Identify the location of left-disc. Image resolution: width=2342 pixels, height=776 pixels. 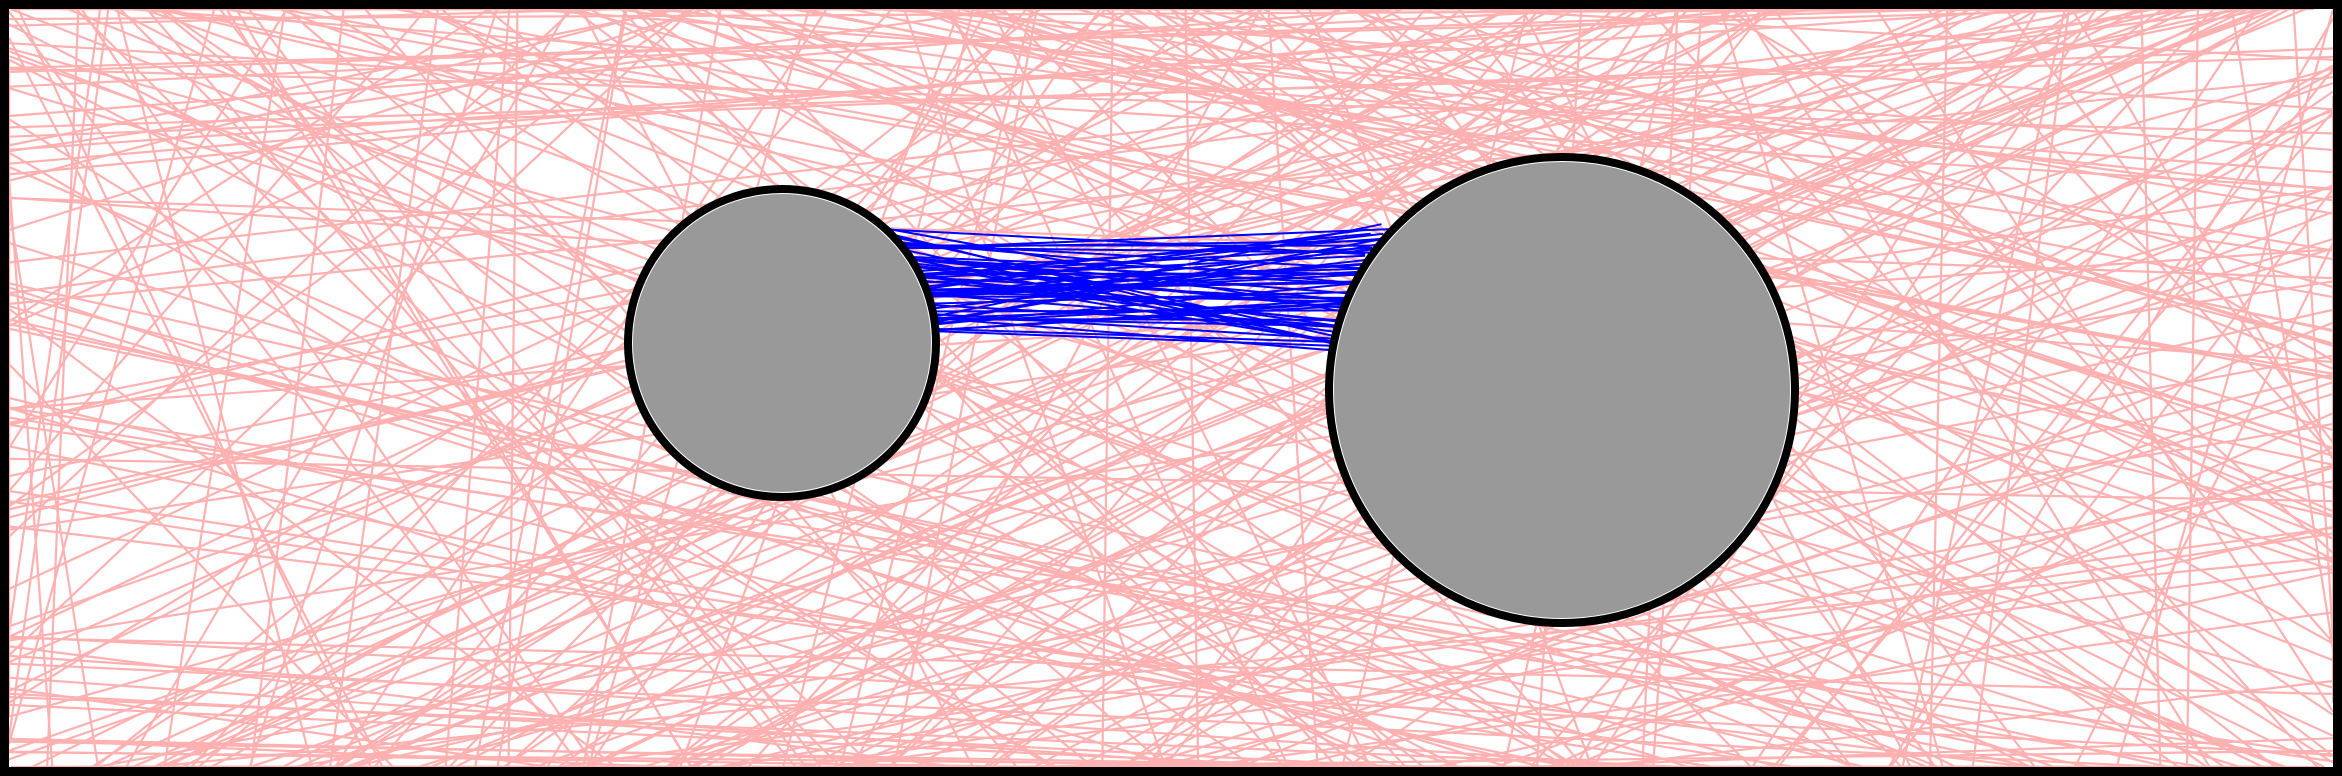
(782, 343).